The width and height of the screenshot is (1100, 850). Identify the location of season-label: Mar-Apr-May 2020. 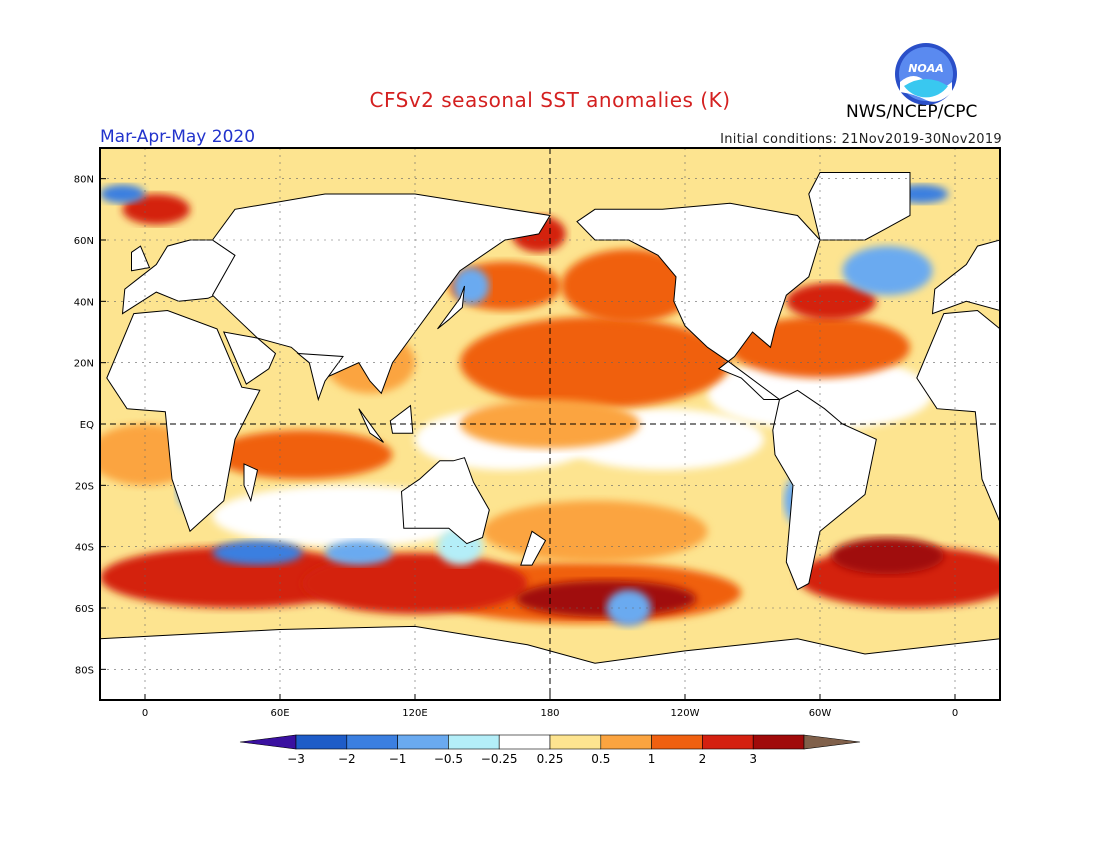
(178, 137).